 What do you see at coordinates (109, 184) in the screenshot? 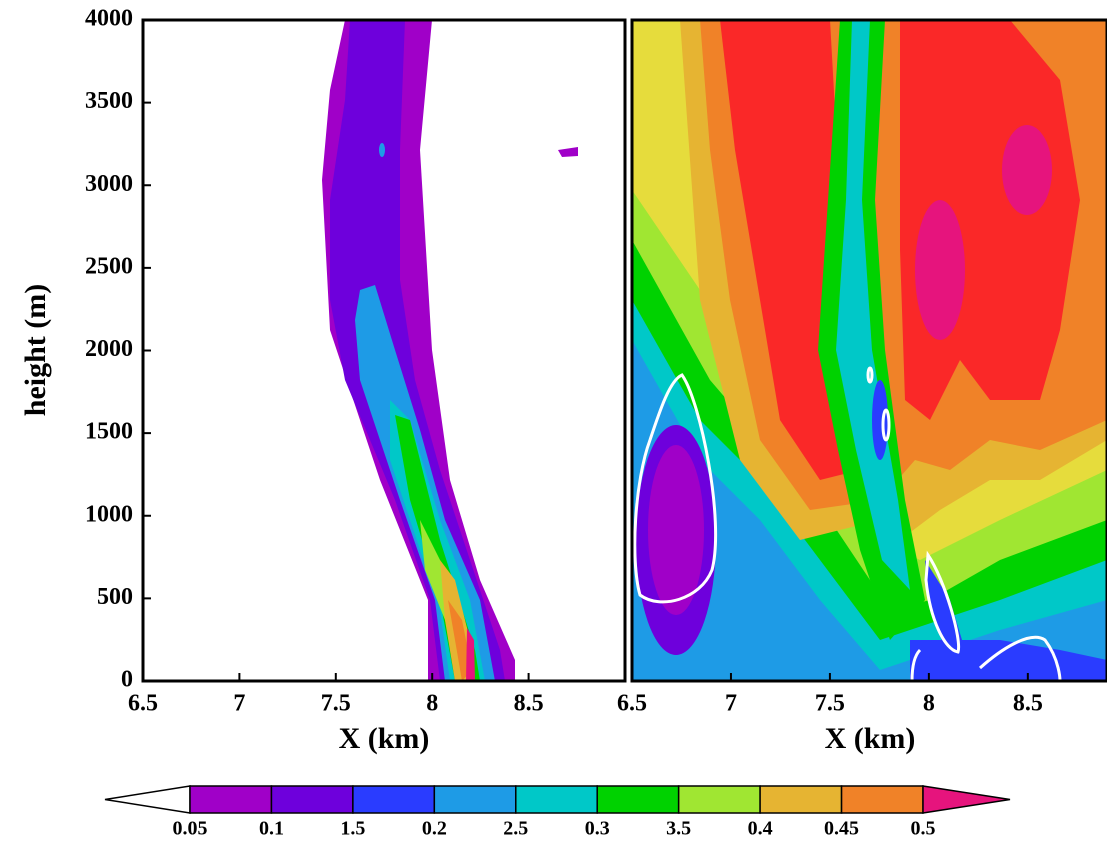
I see `y-tick-label: 3000` at bounding box center [109, 184].